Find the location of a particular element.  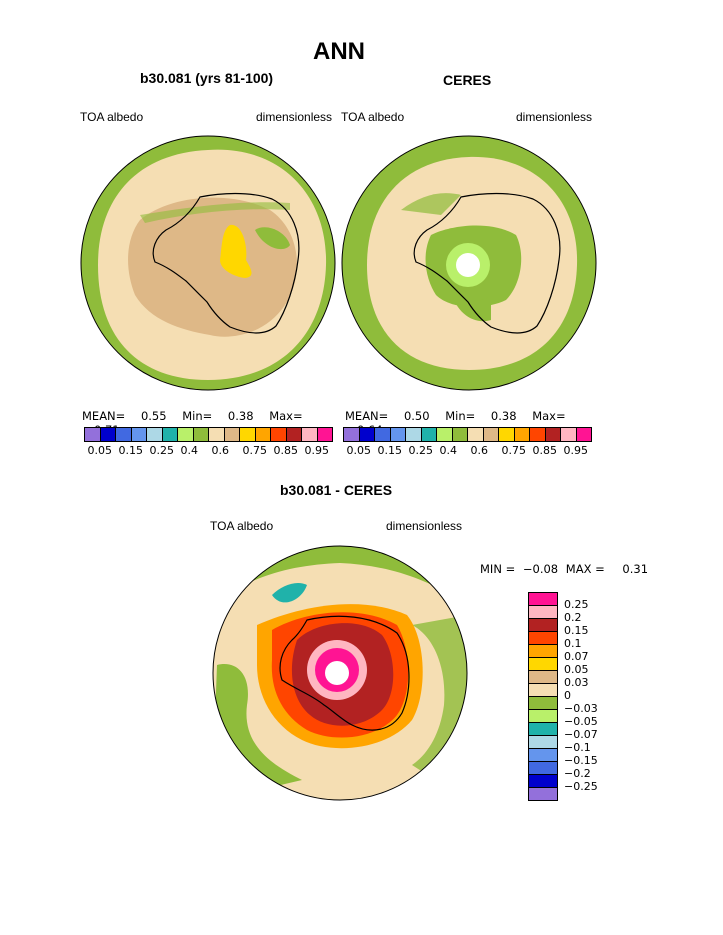

panel1-min-value: 0.38 is located at coordinates (240, 416).